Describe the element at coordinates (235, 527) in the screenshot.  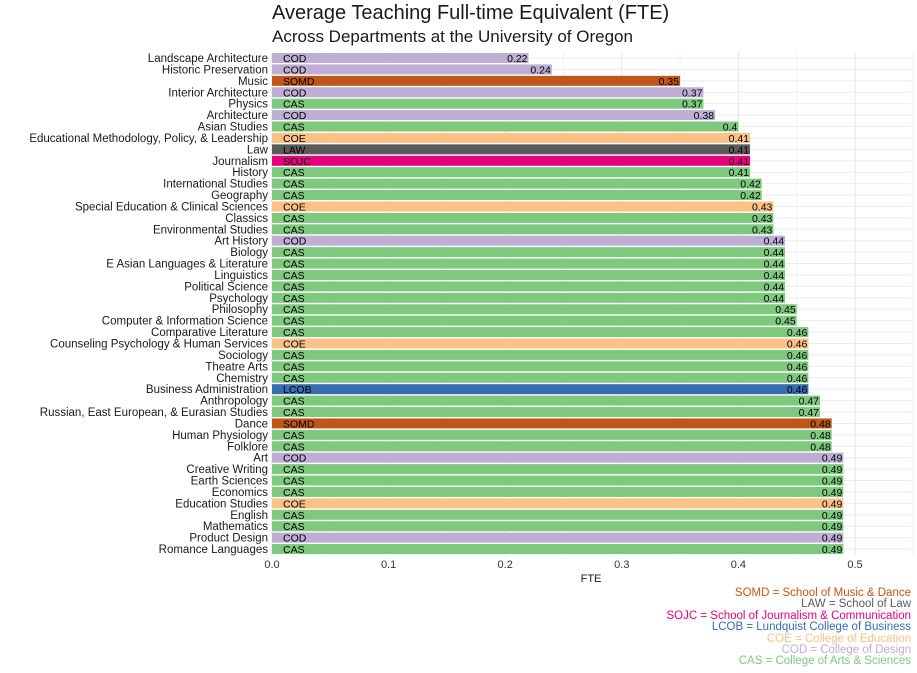
I see `category-label: Mathematics` at that location.